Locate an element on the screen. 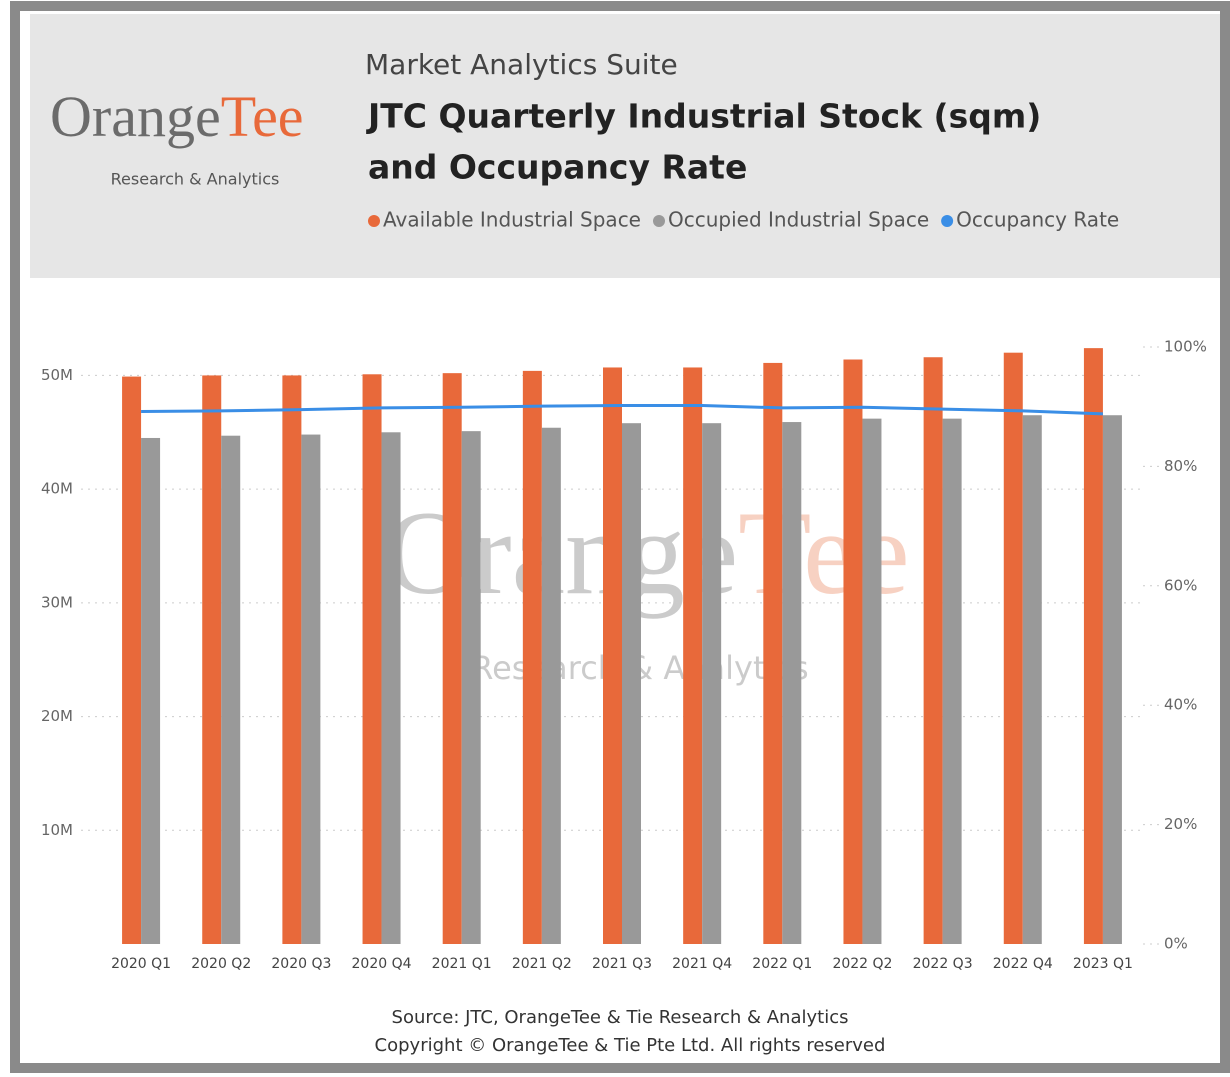  logo-part: Tee is located at coordinates (262, 116).